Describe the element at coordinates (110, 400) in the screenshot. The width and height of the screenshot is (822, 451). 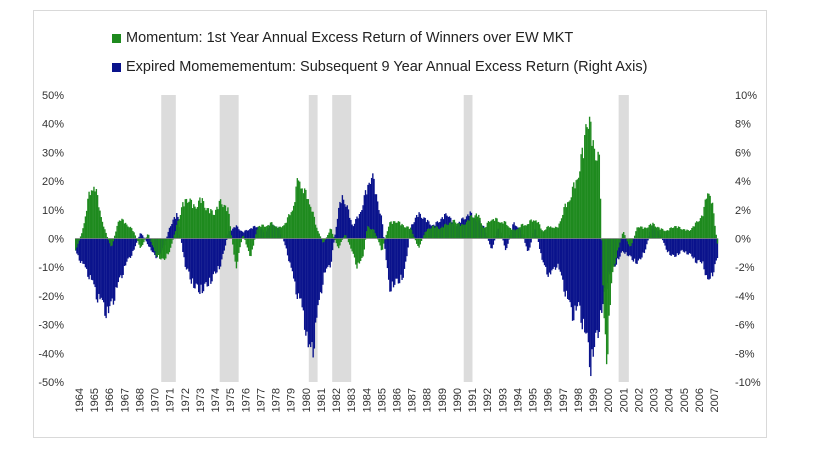
I see `x-axis-tick-label: 1966` at that location.